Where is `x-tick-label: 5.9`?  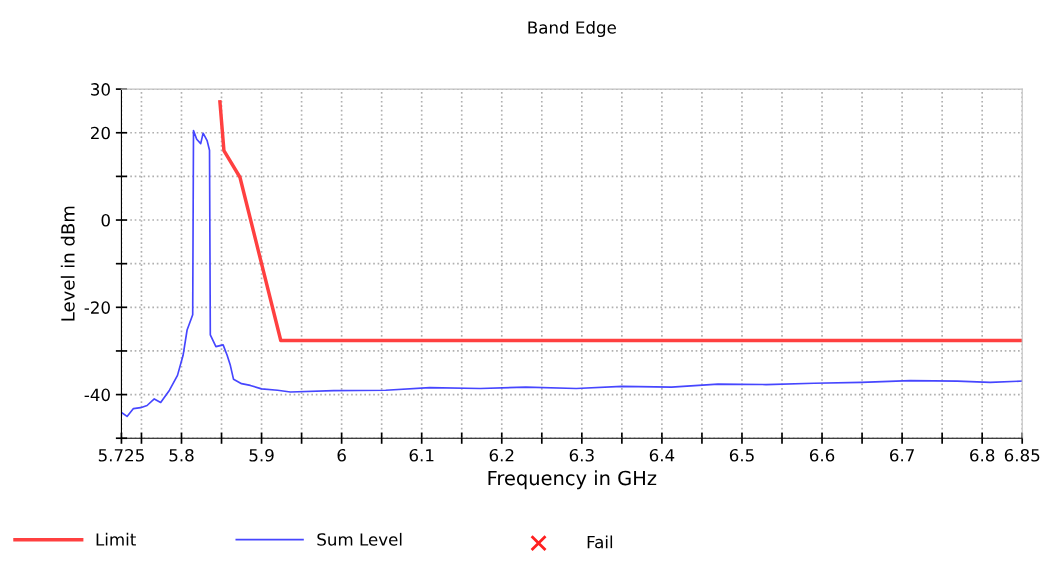
x-tick-label: 5.9 is located at coordinates (261, 455).